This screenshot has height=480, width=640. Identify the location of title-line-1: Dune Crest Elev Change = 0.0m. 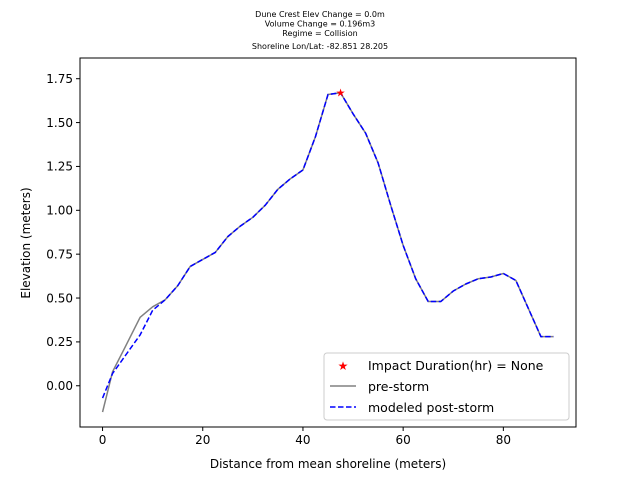
(320, 14).